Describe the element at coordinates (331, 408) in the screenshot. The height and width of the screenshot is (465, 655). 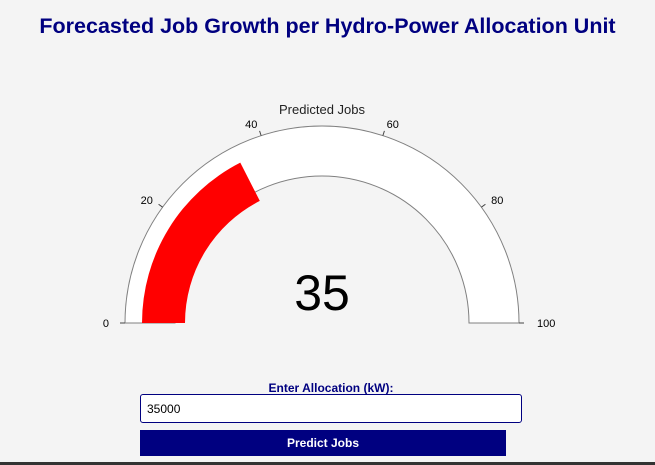
I see `allocation-input` at that location.